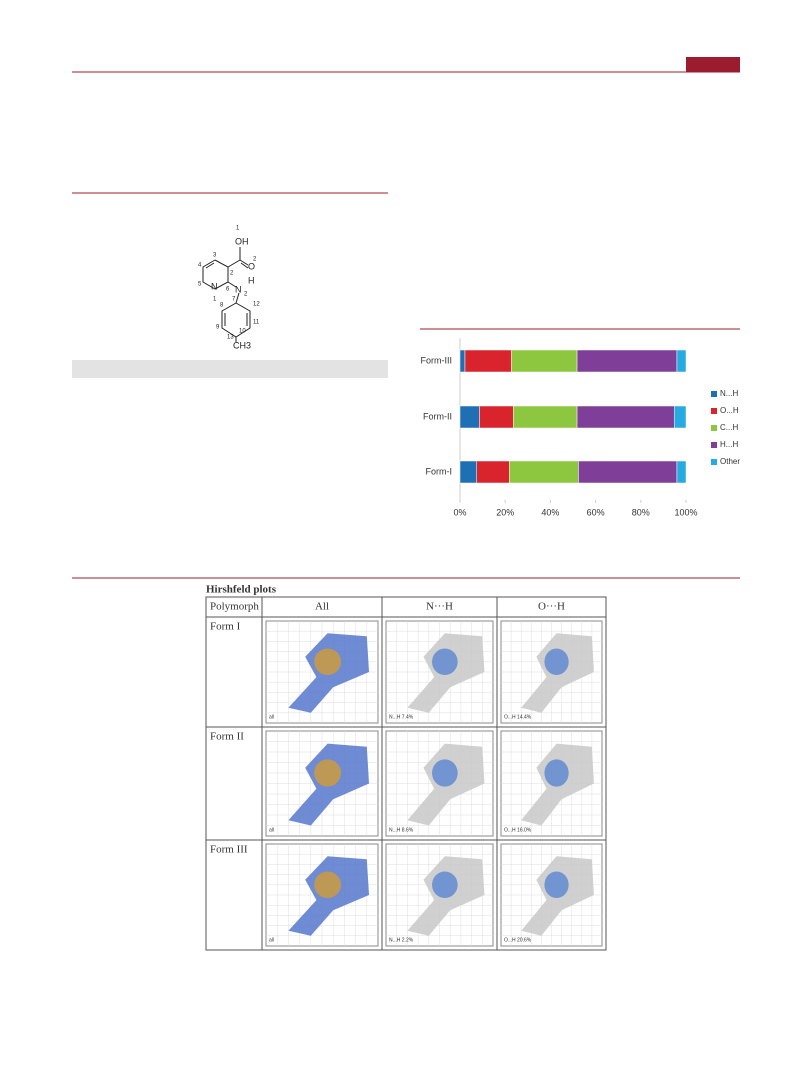 Image resolution: width=809 pixels, height=1067 pixels. Describe the element at coordinates (256, 305) in the screenshot. I see `atom-number: 12` at that location.